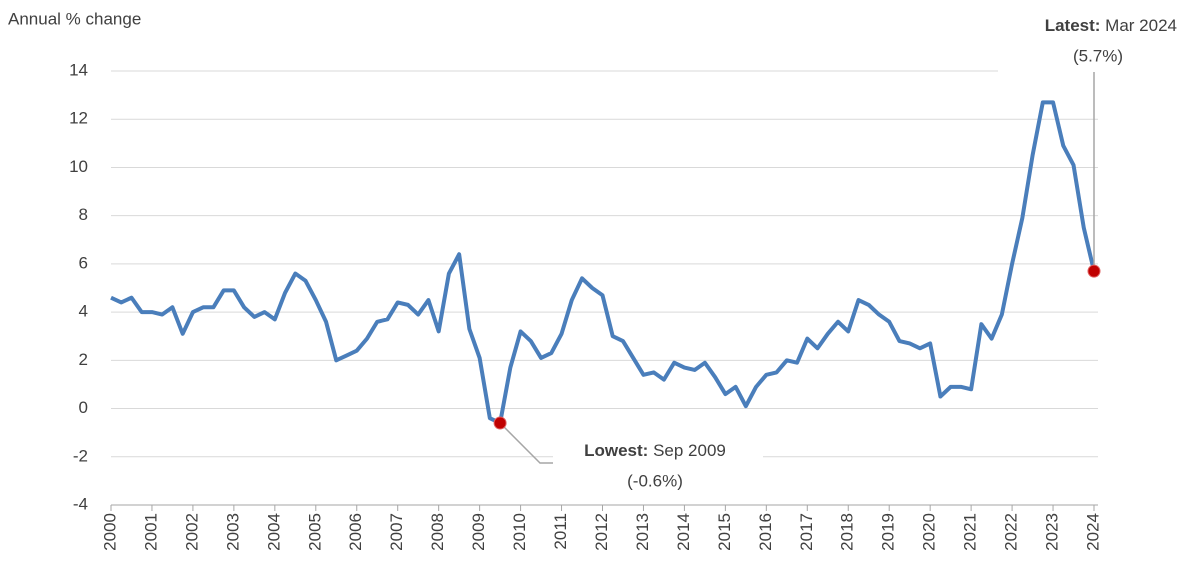  Describe the element at coordinates (1092, 532) in the screenshot. I see `x-tick-label: 2024` at that location.